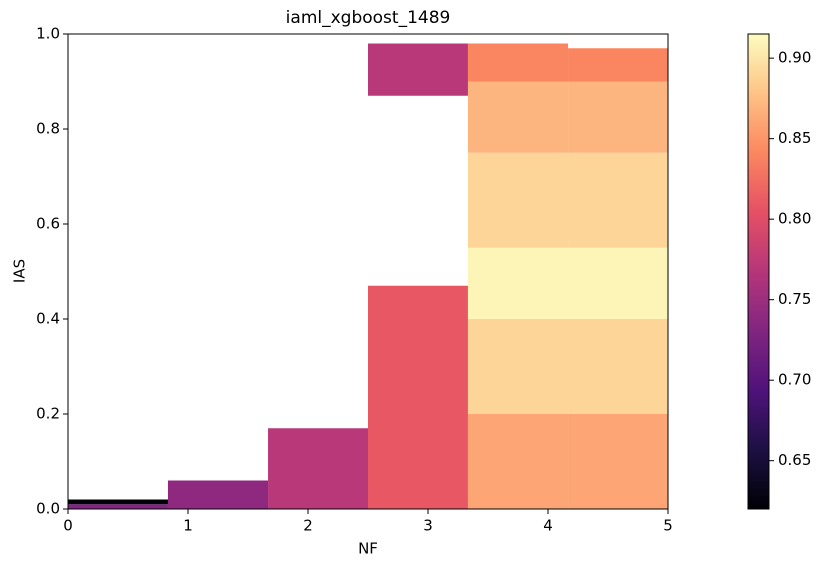  What do you see at coordinates (48, 224) in the screenshot?
I see `y-tick-label: 0.6` at bounding box center [48, 224].